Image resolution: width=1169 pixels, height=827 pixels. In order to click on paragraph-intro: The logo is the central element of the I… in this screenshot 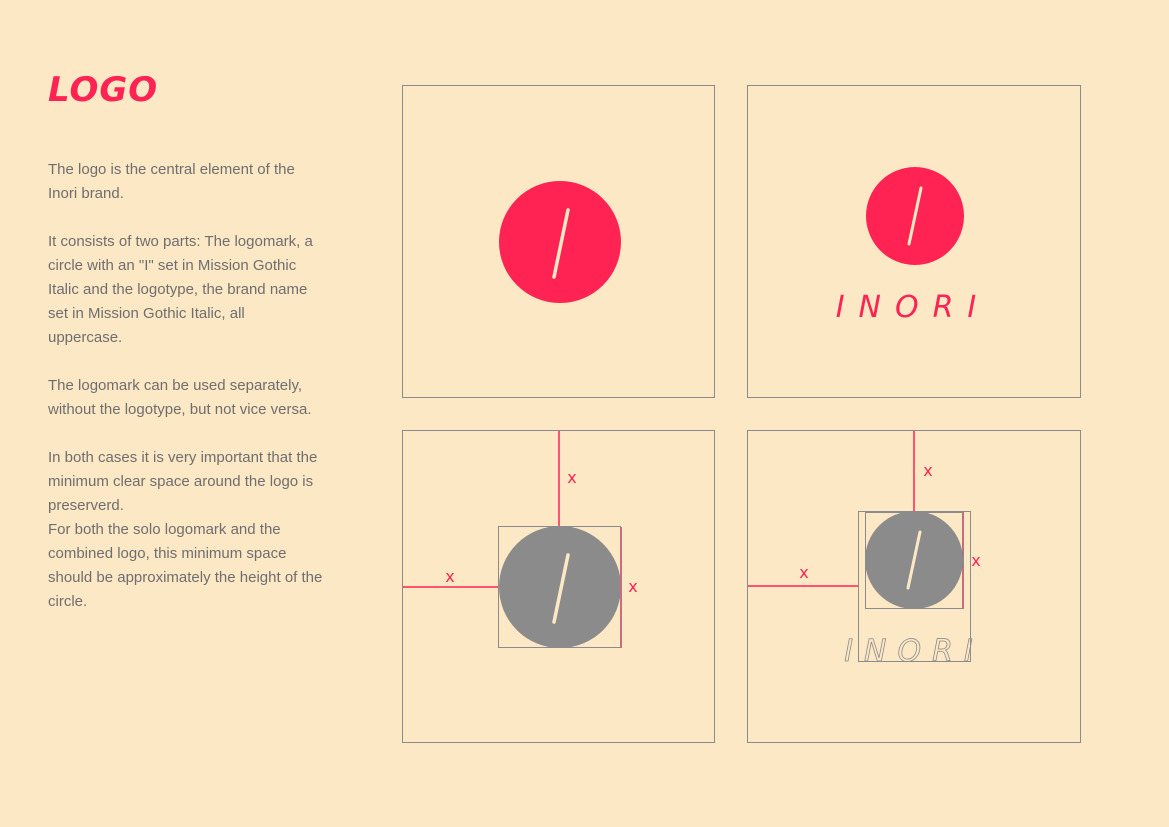, I will do `click(171, 181)`.